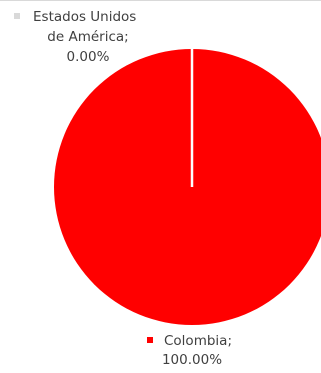 Image resolution: width=321 pixels, height=373 pixels. What do you see at coordinates (198, 341) in the screenshot?
I see `label-colombia-line-1: Colombia;` at bounding box center [198, 341].